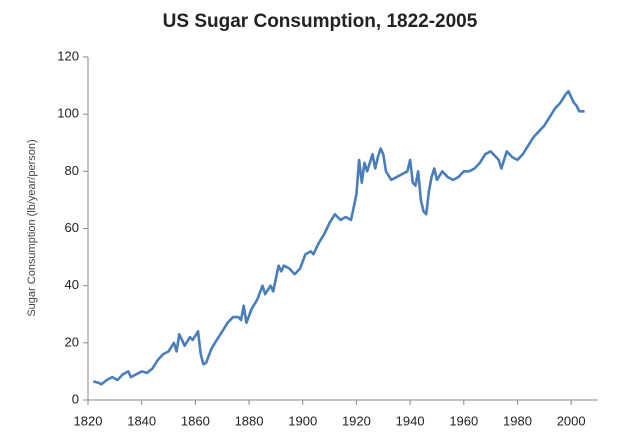  I want to click on x-tick-label: 2000, so click(571, 420).